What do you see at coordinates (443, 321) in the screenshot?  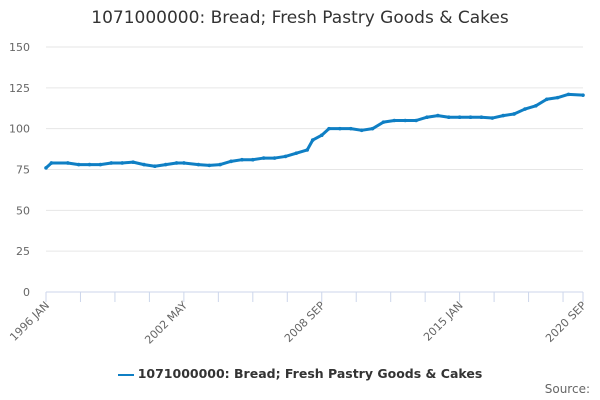 I see `x-tick-label: 2015 JAN` at bounding box center [443, 321].